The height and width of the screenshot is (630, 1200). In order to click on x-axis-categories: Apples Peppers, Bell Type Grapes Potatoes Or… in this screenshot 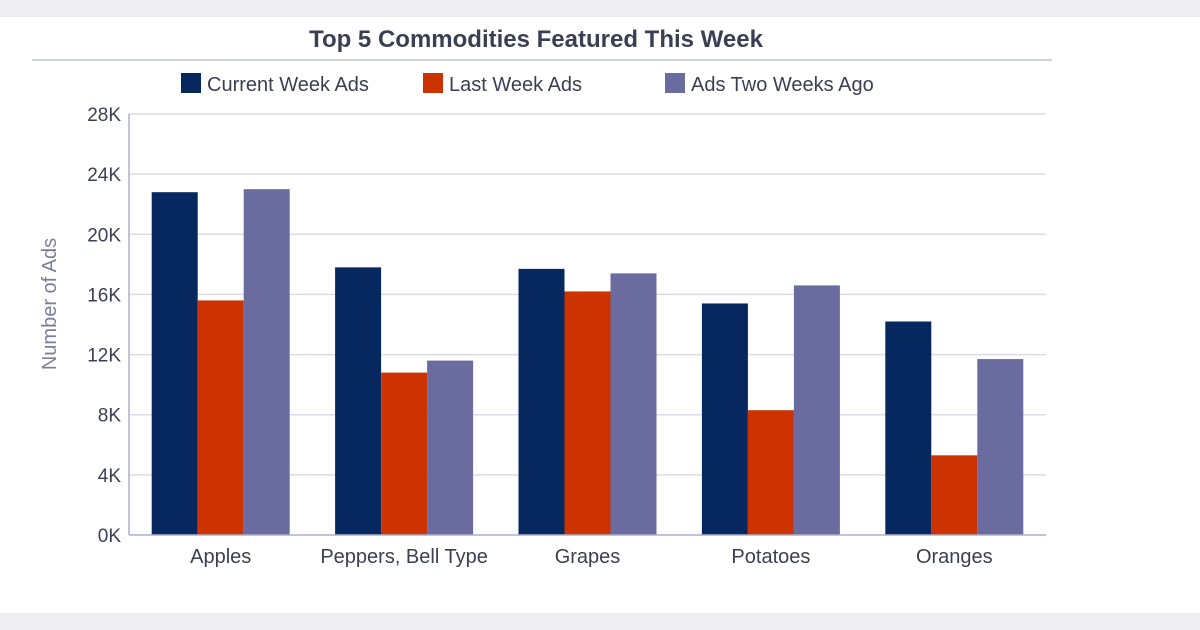, I will do `click(591, 557)`.